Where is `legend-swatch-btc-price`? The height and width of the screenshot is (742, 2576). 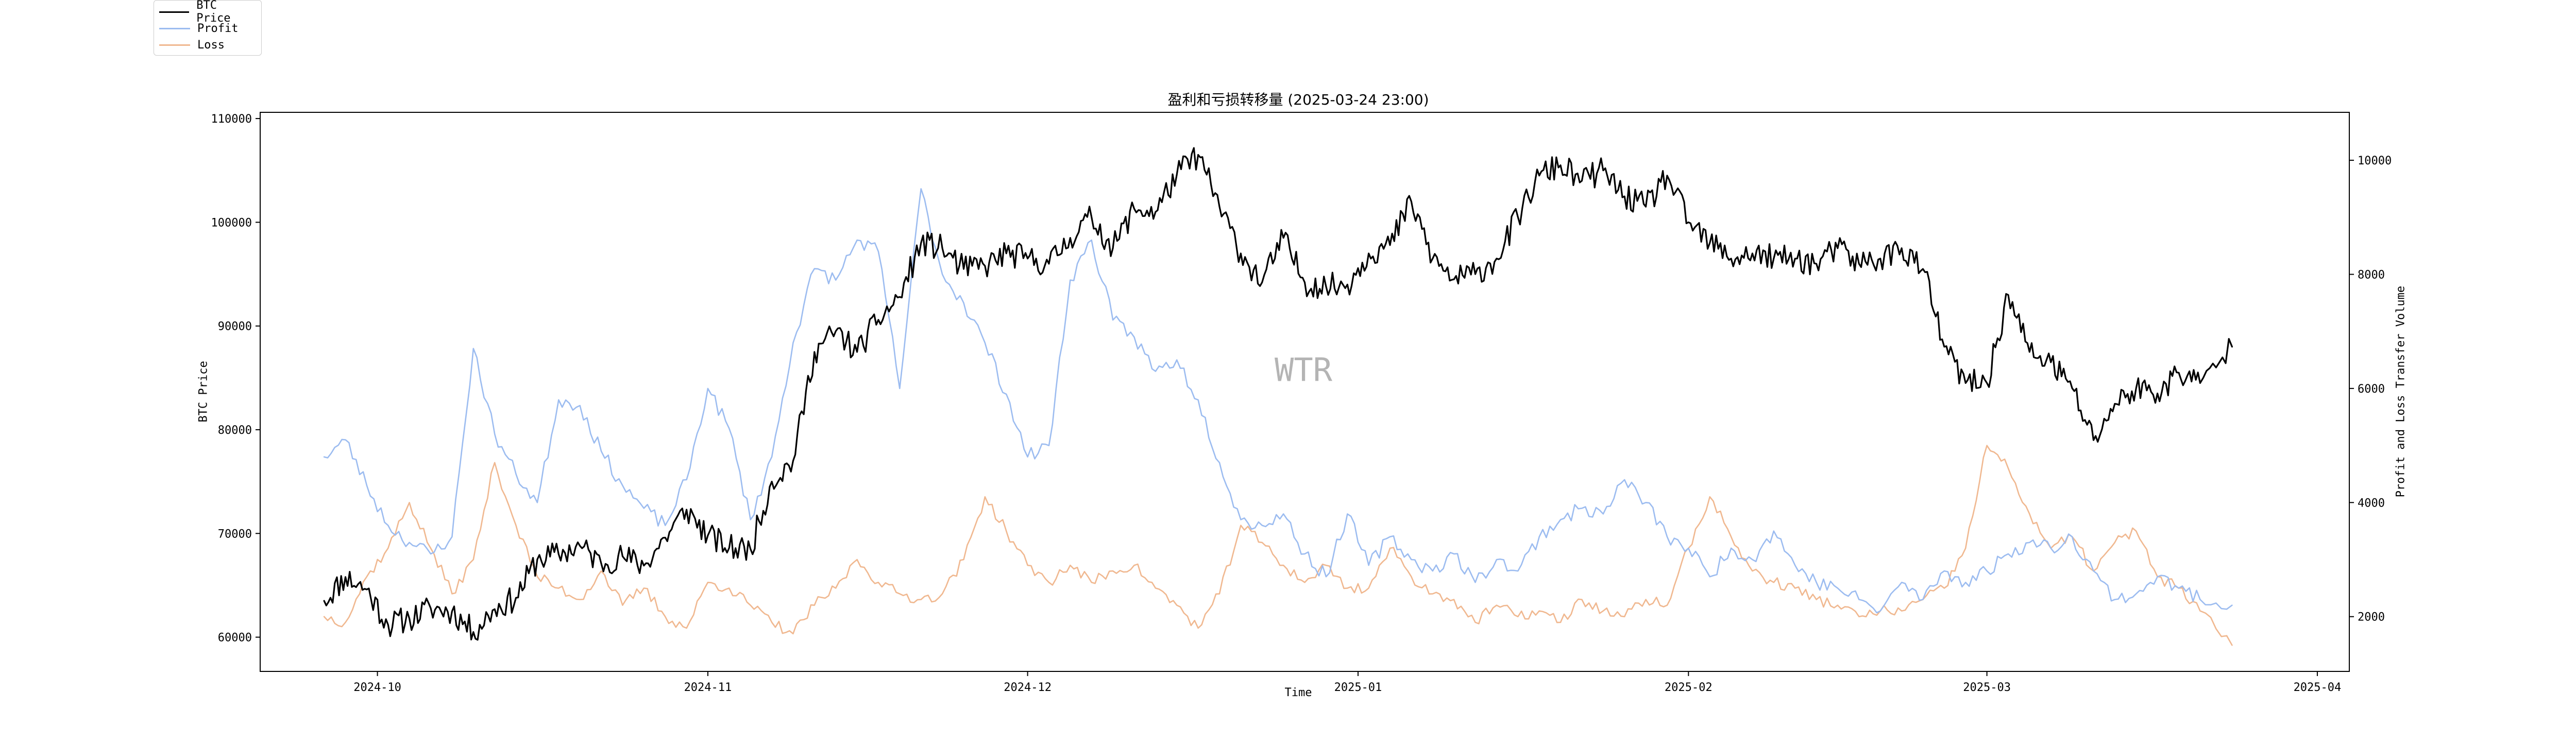
legend-swatch-btc-price is located at coordinates (174, 12).